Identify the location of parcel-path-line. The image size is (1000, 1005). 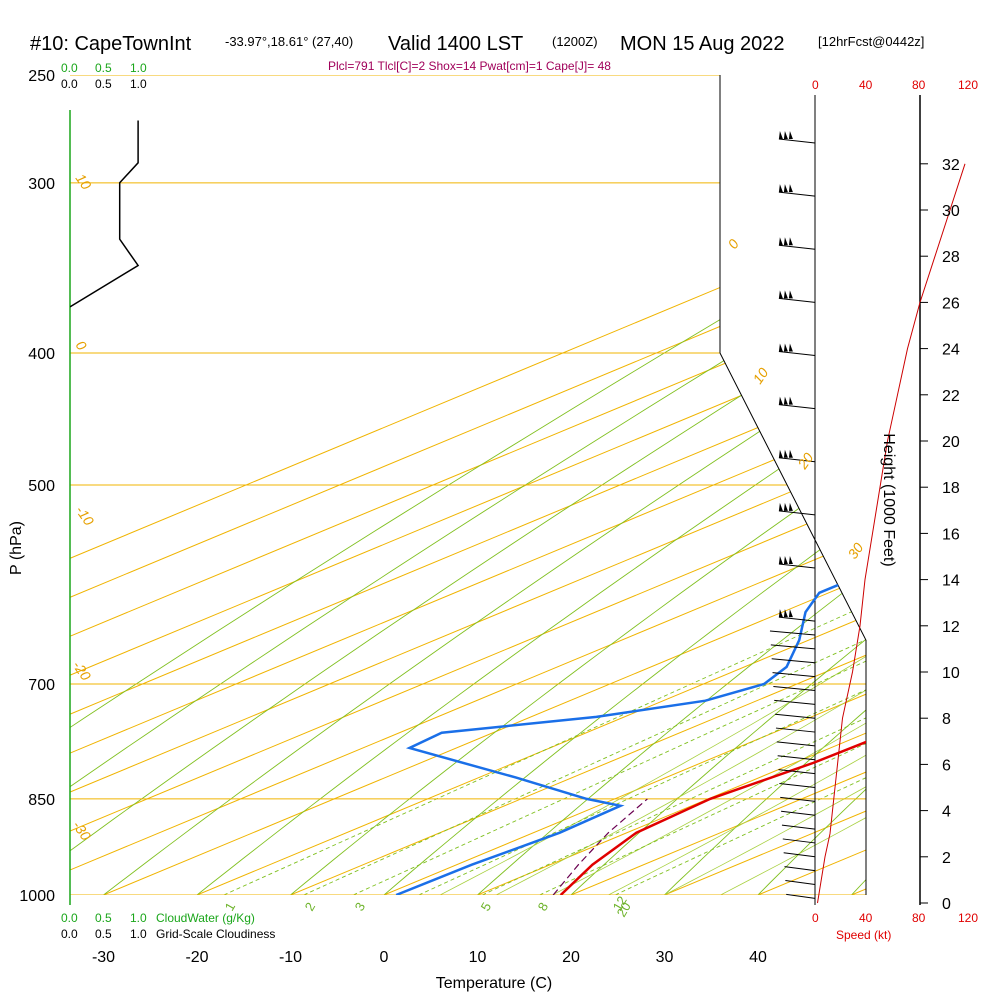
(600, 847).